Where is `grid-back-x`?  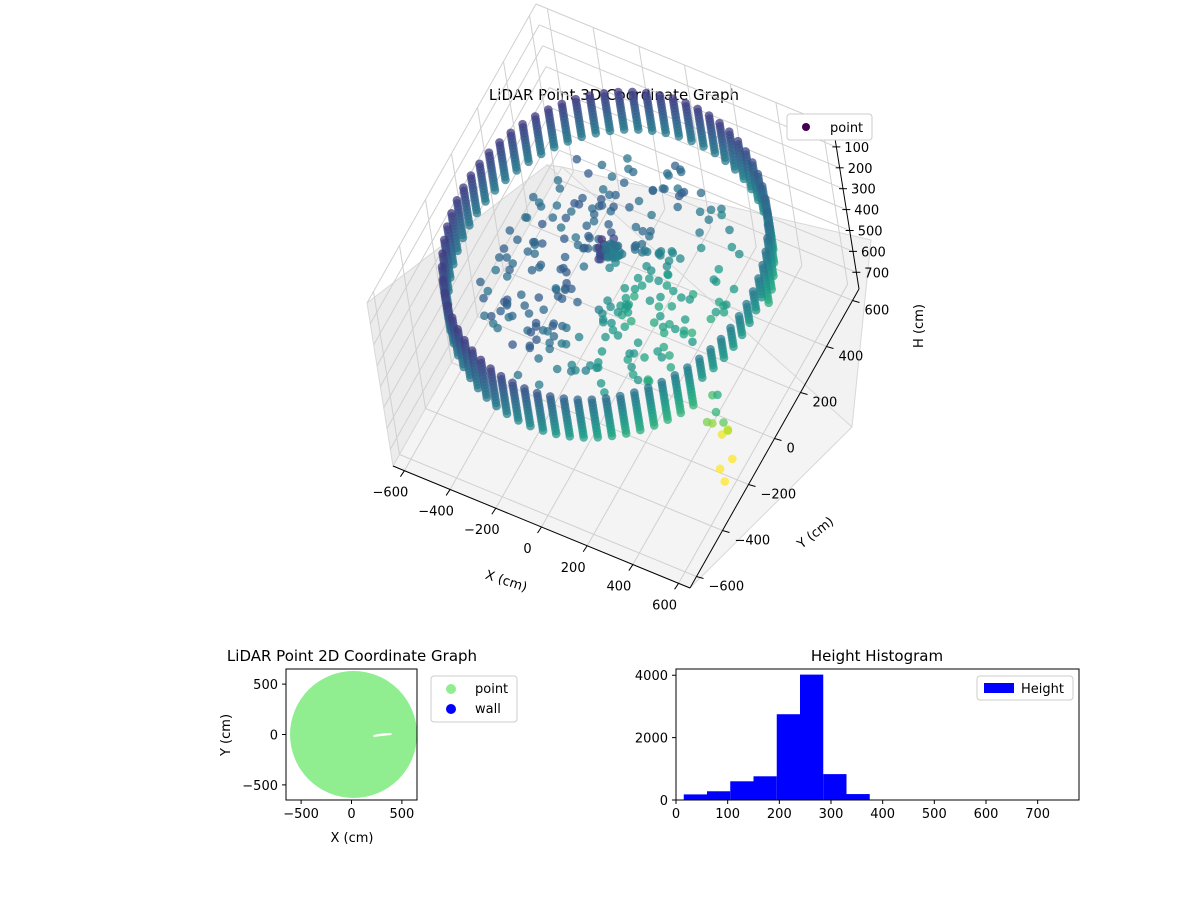
grid-back-x is located at coordinates (835, 203).